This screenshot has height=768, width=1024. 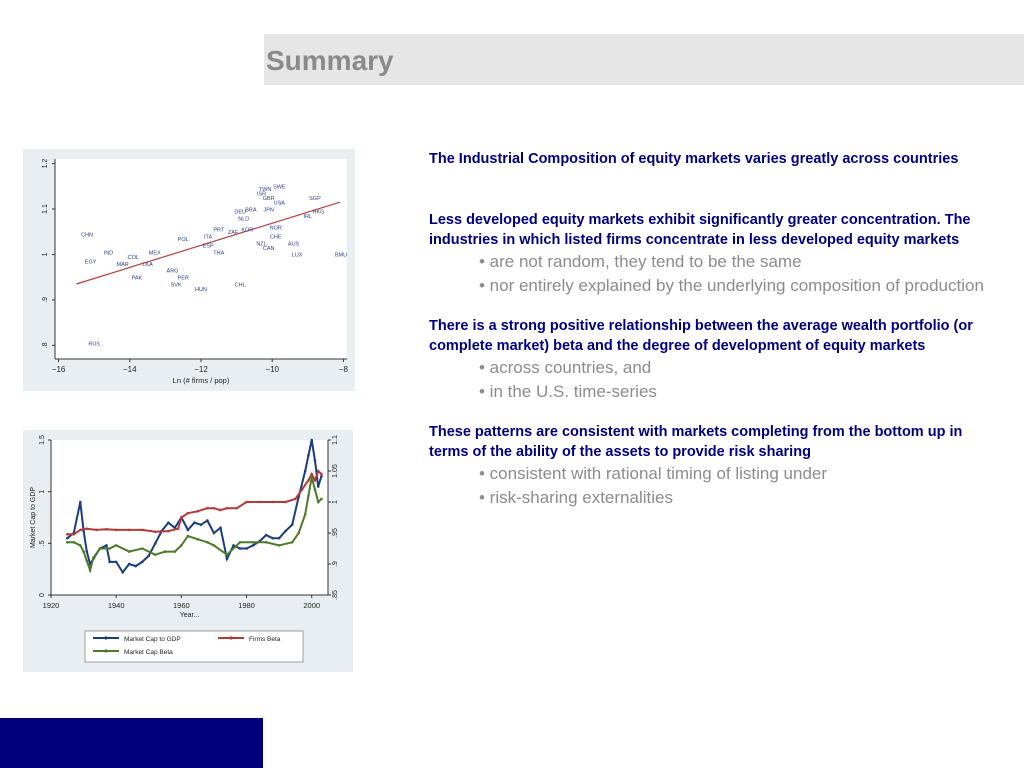 I want to click on y-tick-label-left: .5, so click(x=42, y=543).